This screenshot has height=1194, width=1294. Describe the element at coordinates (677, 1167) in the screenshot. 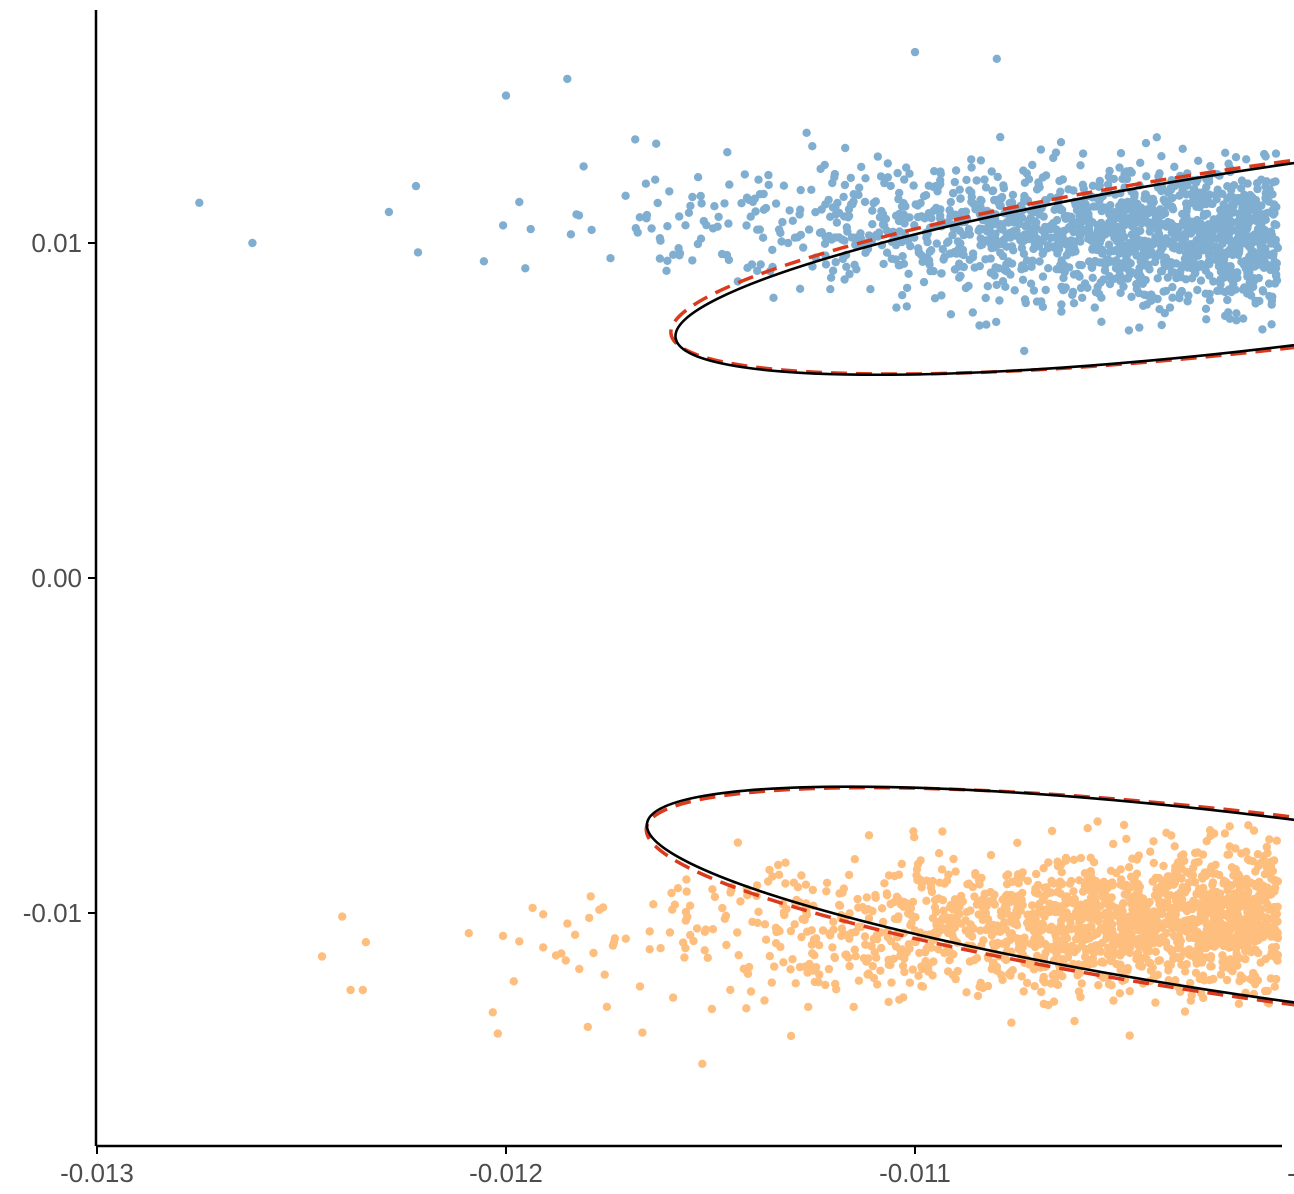

I see `x-axis-ticks: -0.013-0.012-0.011-0.010-0.009-0.008` at that location.